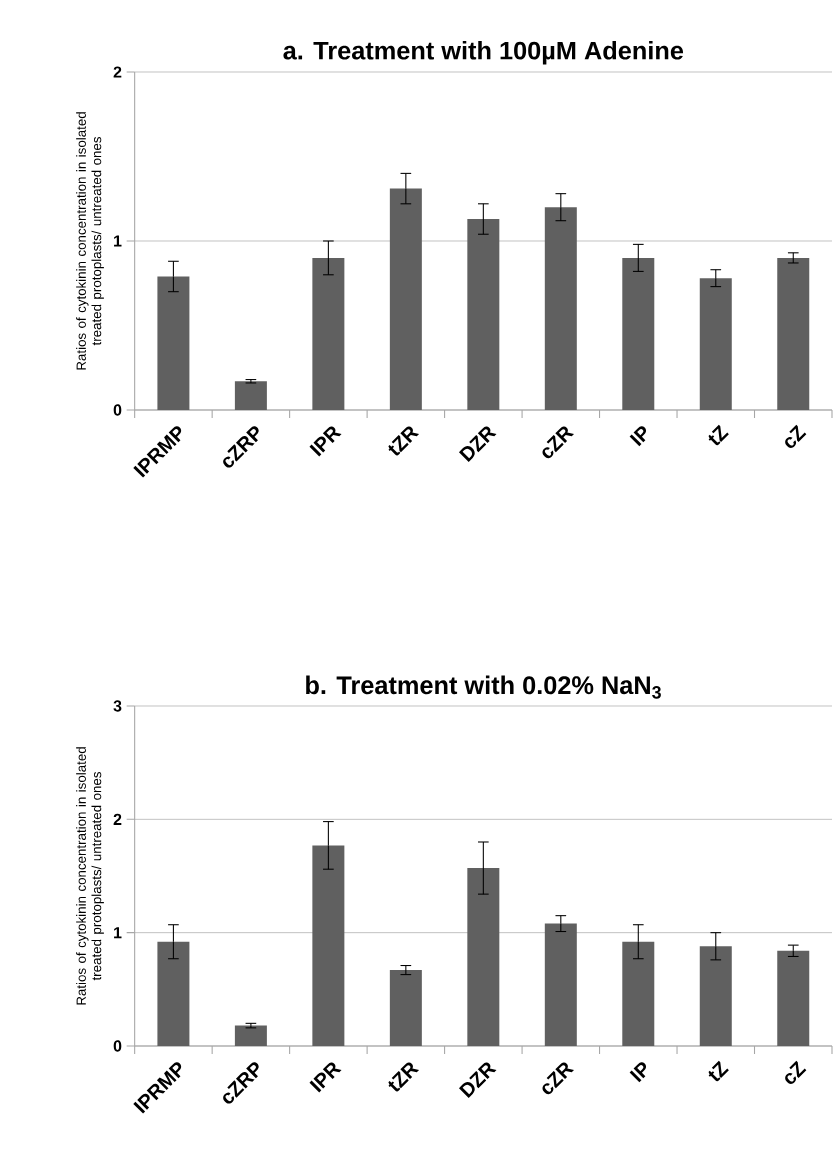 This screenshot has width=836, height=1176. What do you see at coordinates (483, 687) in the screenshot?
I see `chart-title: b. Treatment with 0.02% NaN$_{3}$` at bounding box center [483, 687].